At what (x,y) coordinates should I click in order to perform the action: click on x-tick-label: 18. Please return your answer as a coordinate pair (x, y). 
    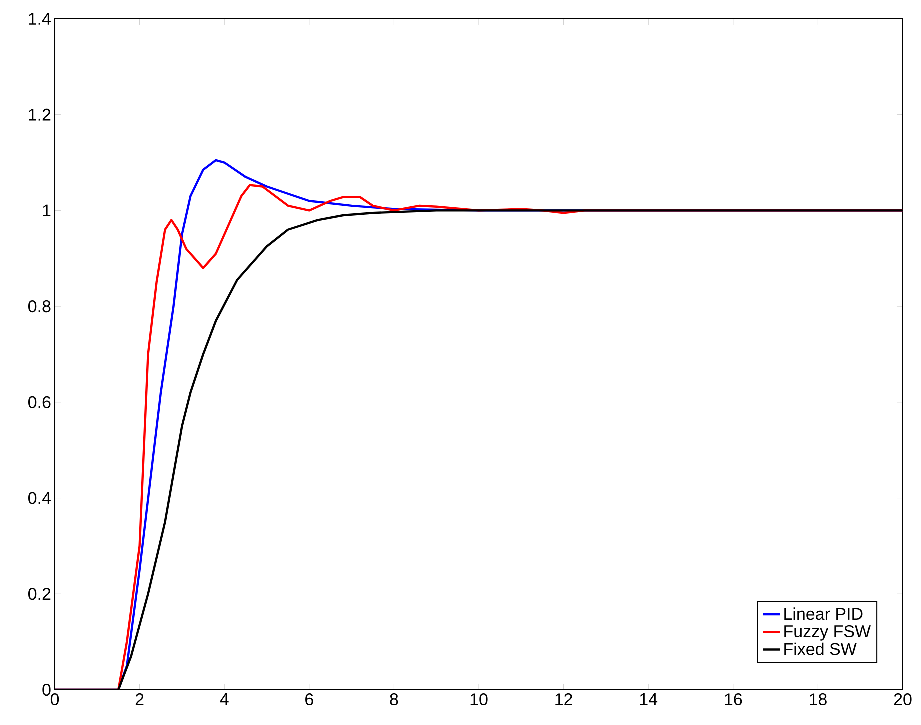
    Looking at the image, I should click on (818, 700).